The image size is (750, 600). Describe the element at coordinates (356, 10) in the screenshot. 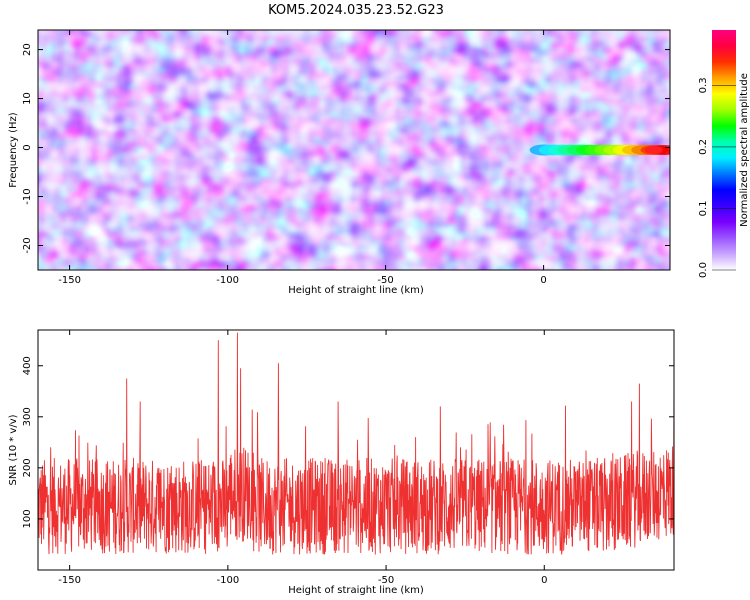

I see `chart-title: KOM5.2024.035.23.52.G23` at that location.